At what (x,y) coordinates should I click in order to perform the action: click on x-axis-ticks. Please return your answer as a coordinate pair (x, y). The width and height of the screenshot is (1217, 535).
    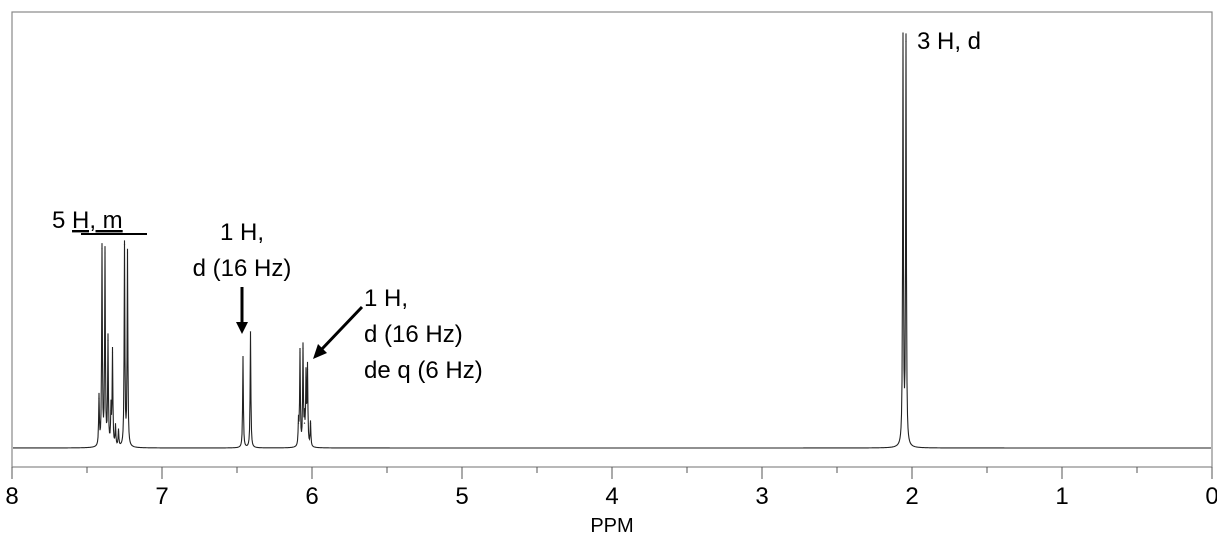
    Looking at the image, I should click on (612, 473).